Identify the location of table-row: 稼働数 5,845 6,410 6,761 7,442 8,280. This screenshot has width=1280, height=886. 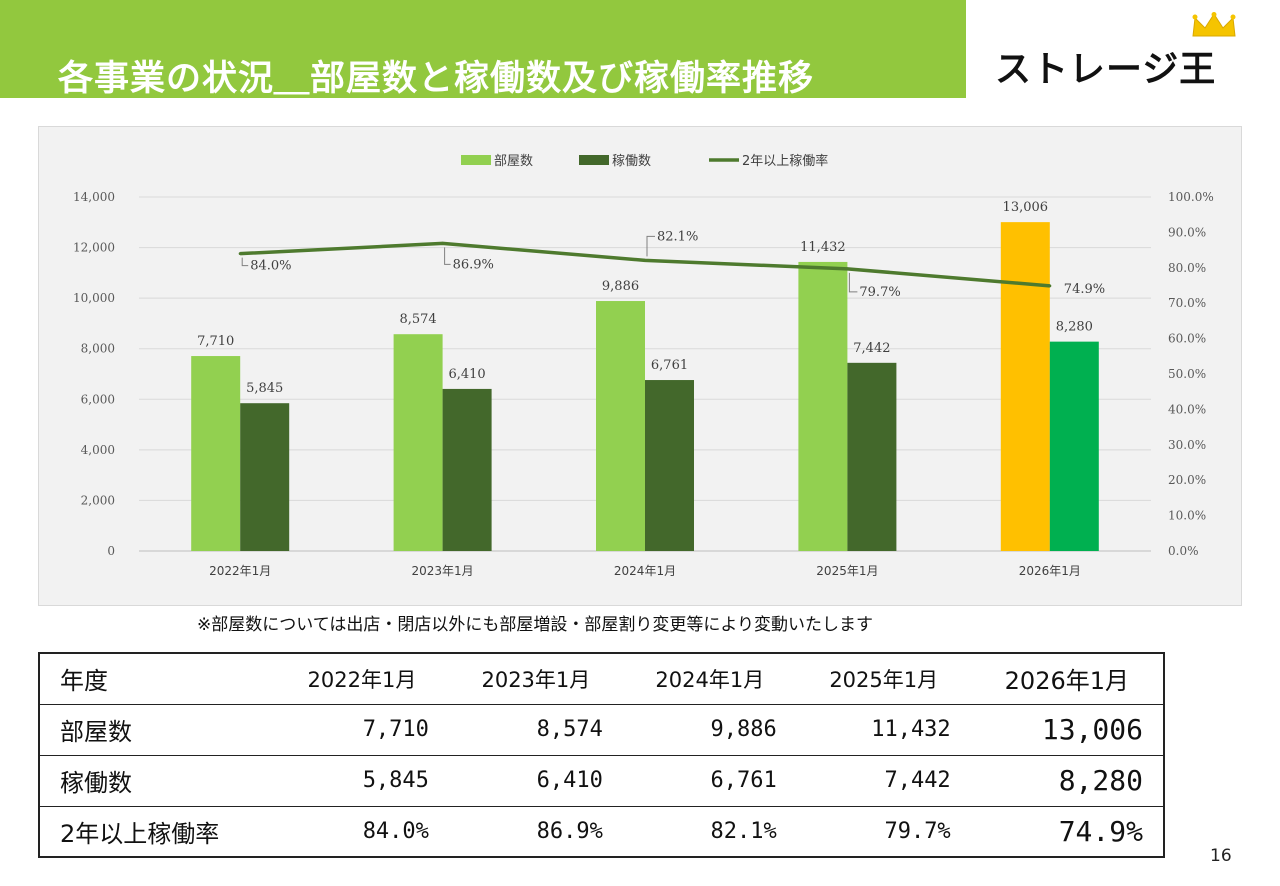
(602, 780).